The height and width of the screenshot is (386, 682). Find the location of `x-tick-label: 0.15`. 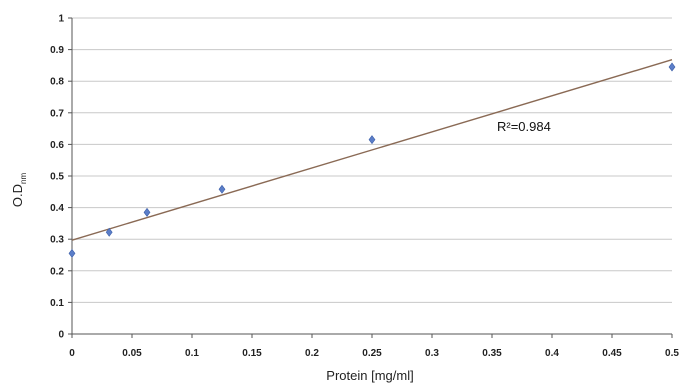

x-tick-label: 0.15 is located at coordinates (252, 353).